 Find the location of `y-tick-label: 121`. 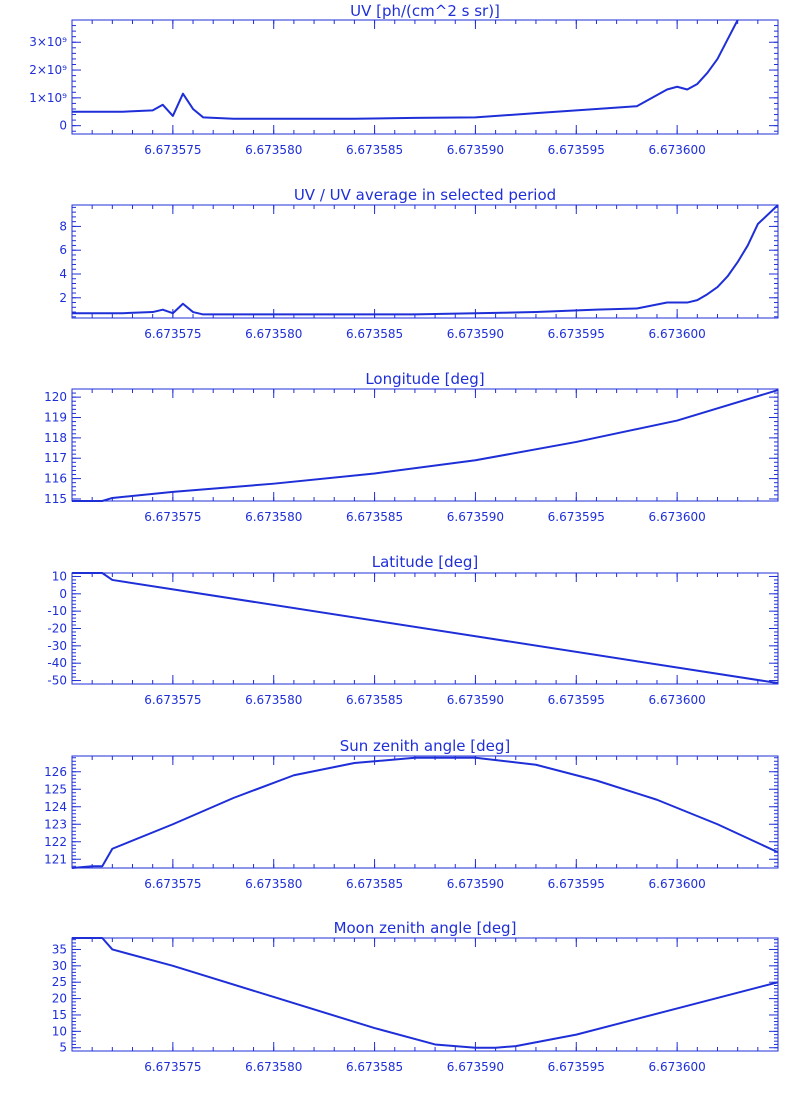

y-tick-label: 121 is located at coordinates (55, 859).